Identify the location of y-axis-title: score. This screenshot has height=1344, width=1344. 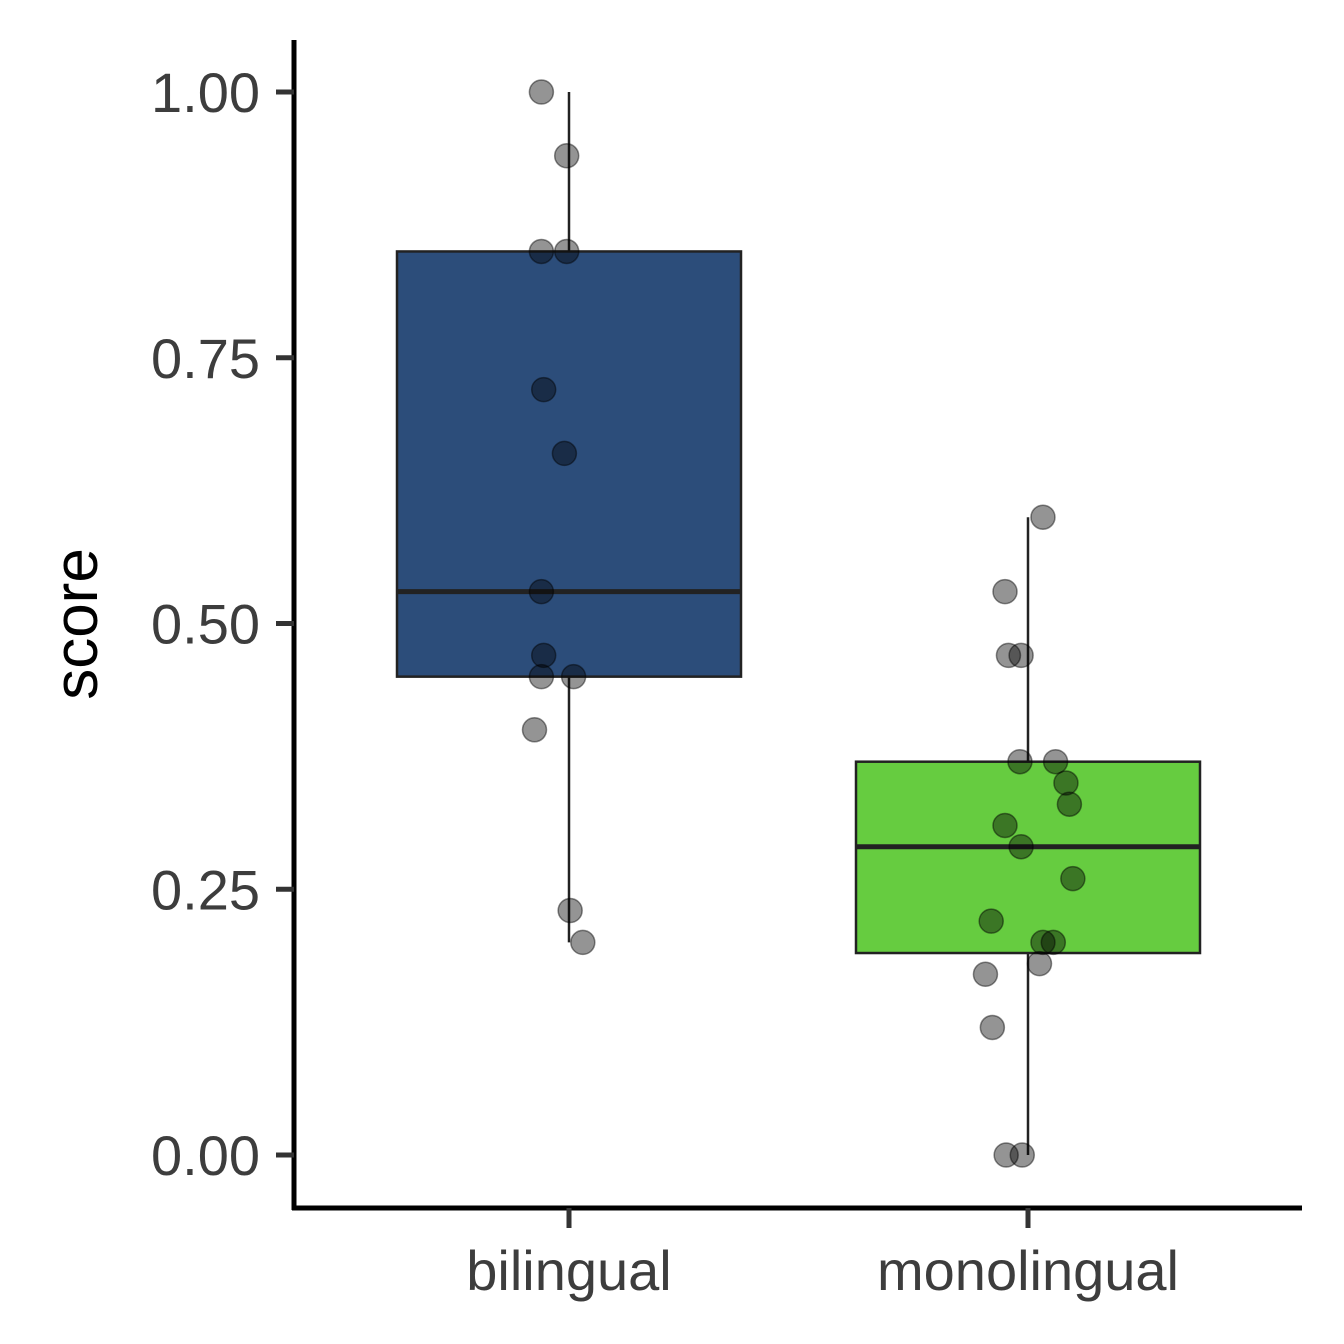
(76, 624).